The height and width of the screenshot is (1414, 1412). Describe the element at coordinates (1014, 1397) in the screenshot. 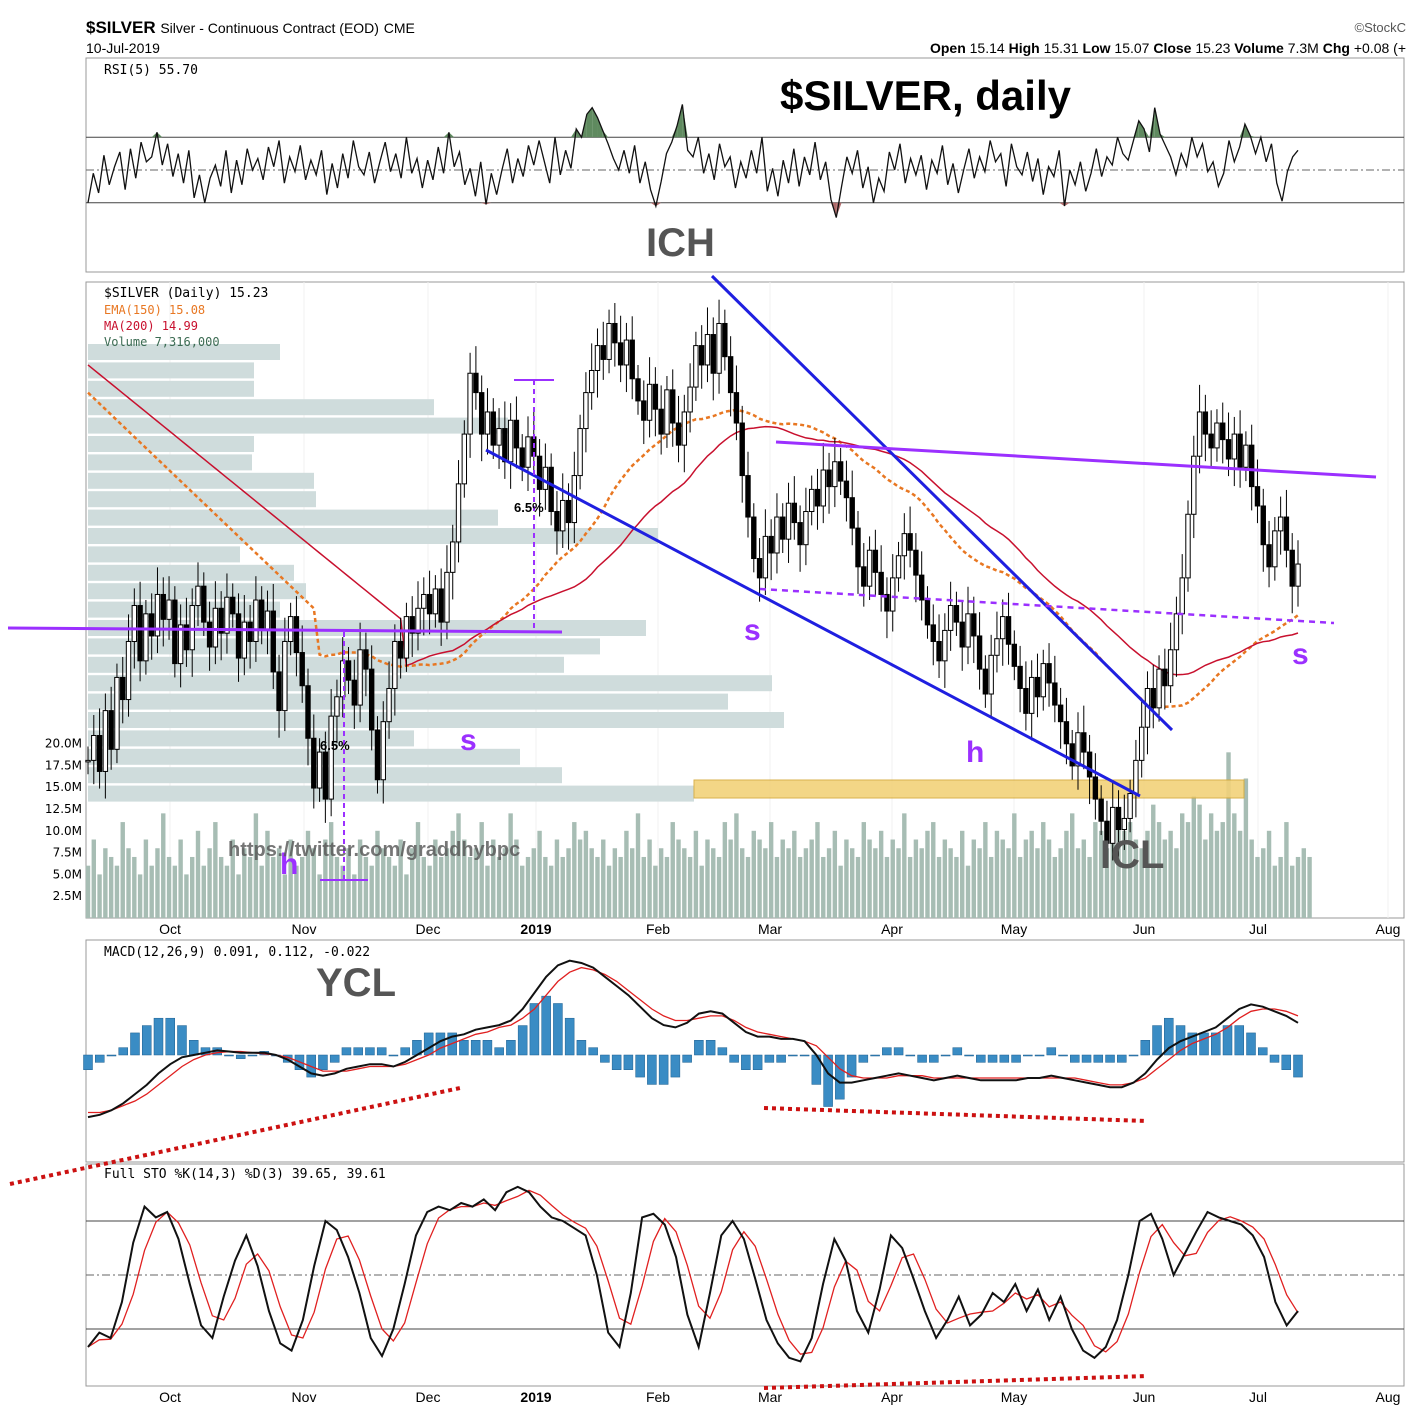

I see `x-tick-label: May` at that location.